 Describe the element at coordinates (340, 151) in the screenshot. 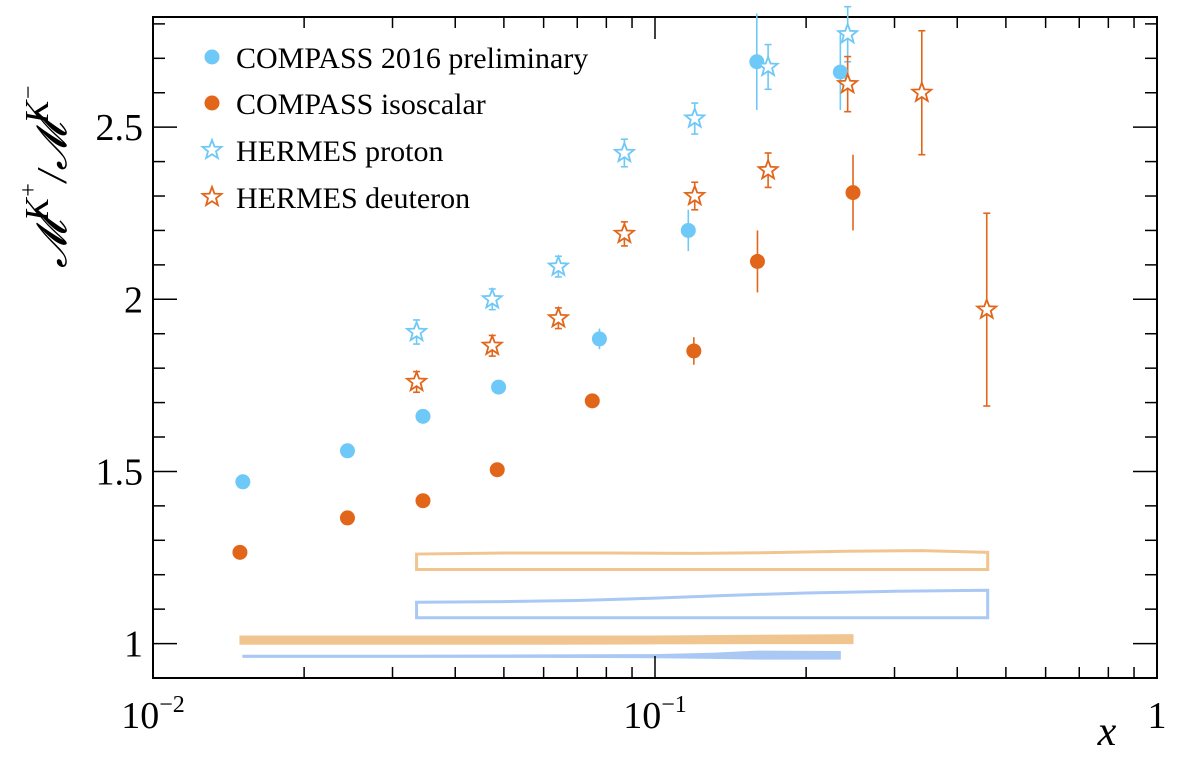

I see `legend-label-hermes-proton: HERMES proton` at that location.